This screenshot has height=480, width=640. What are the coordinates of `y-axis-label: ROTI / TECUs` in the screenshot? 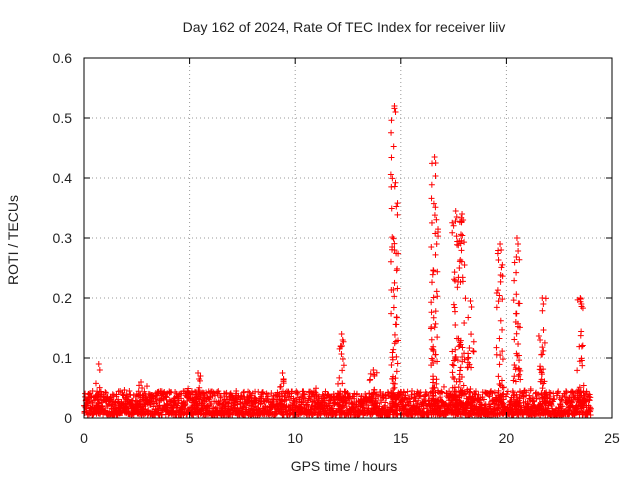 It's located at (13, 240).